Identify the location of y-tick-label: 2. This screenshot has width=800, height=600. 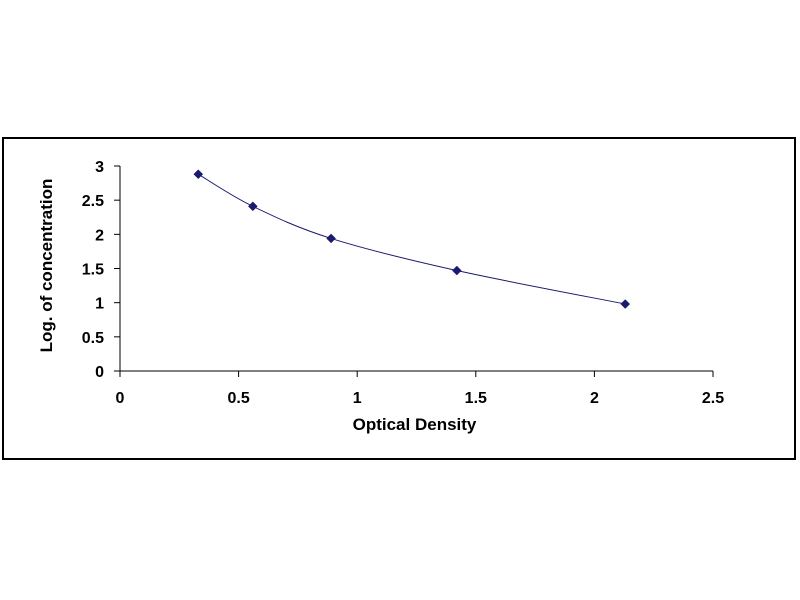
(99, 235).